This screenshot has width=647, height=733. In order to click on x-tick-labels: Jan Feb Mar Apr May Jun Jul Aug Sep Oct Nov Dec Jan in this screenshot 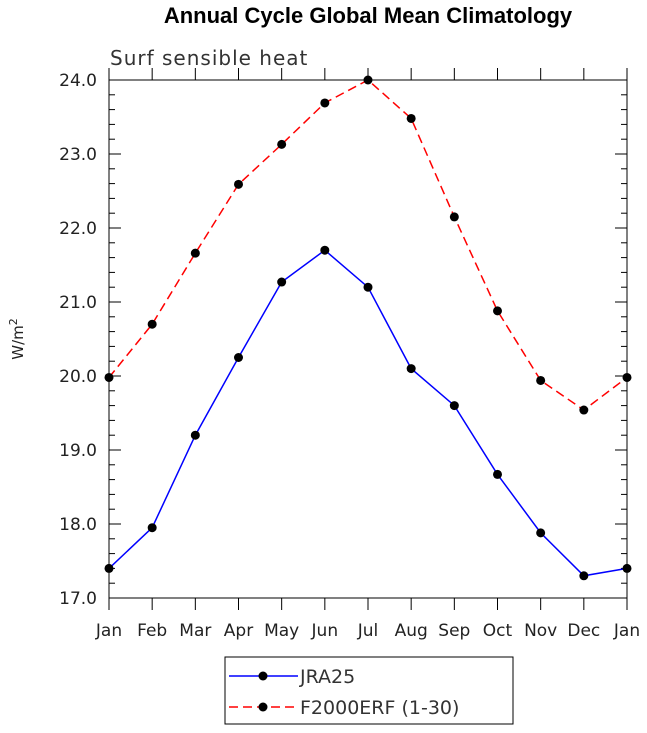, I will do `click(367, 631)`.